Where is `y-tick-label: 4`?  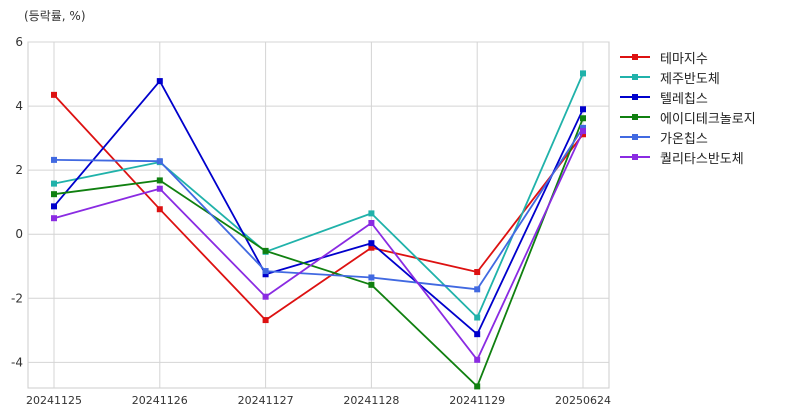 y-tick-label: 4 is located at coordinates (19, 106).